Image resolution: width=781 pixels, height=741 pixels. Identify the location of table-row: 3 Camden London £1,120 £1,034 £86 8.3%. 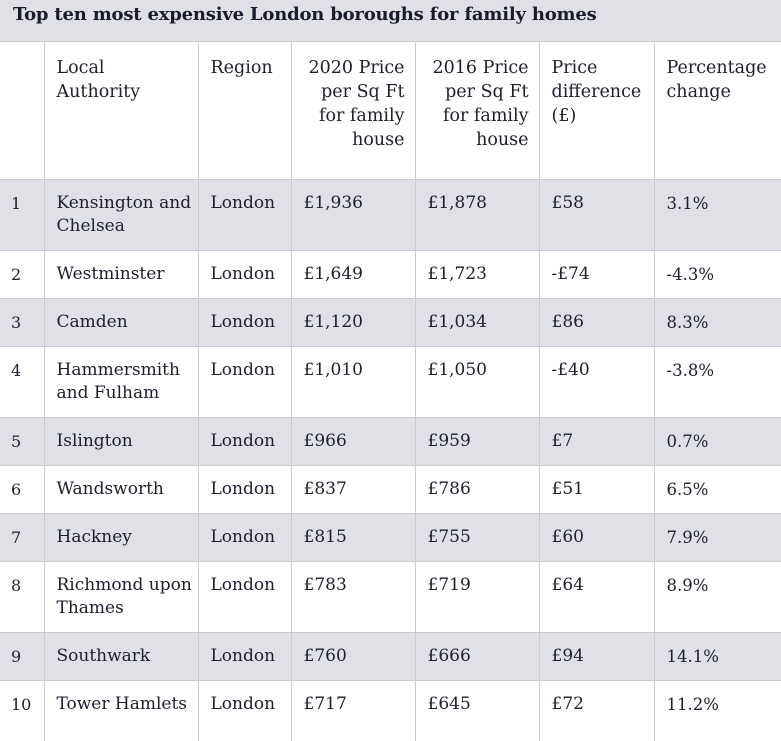
(390, 322).